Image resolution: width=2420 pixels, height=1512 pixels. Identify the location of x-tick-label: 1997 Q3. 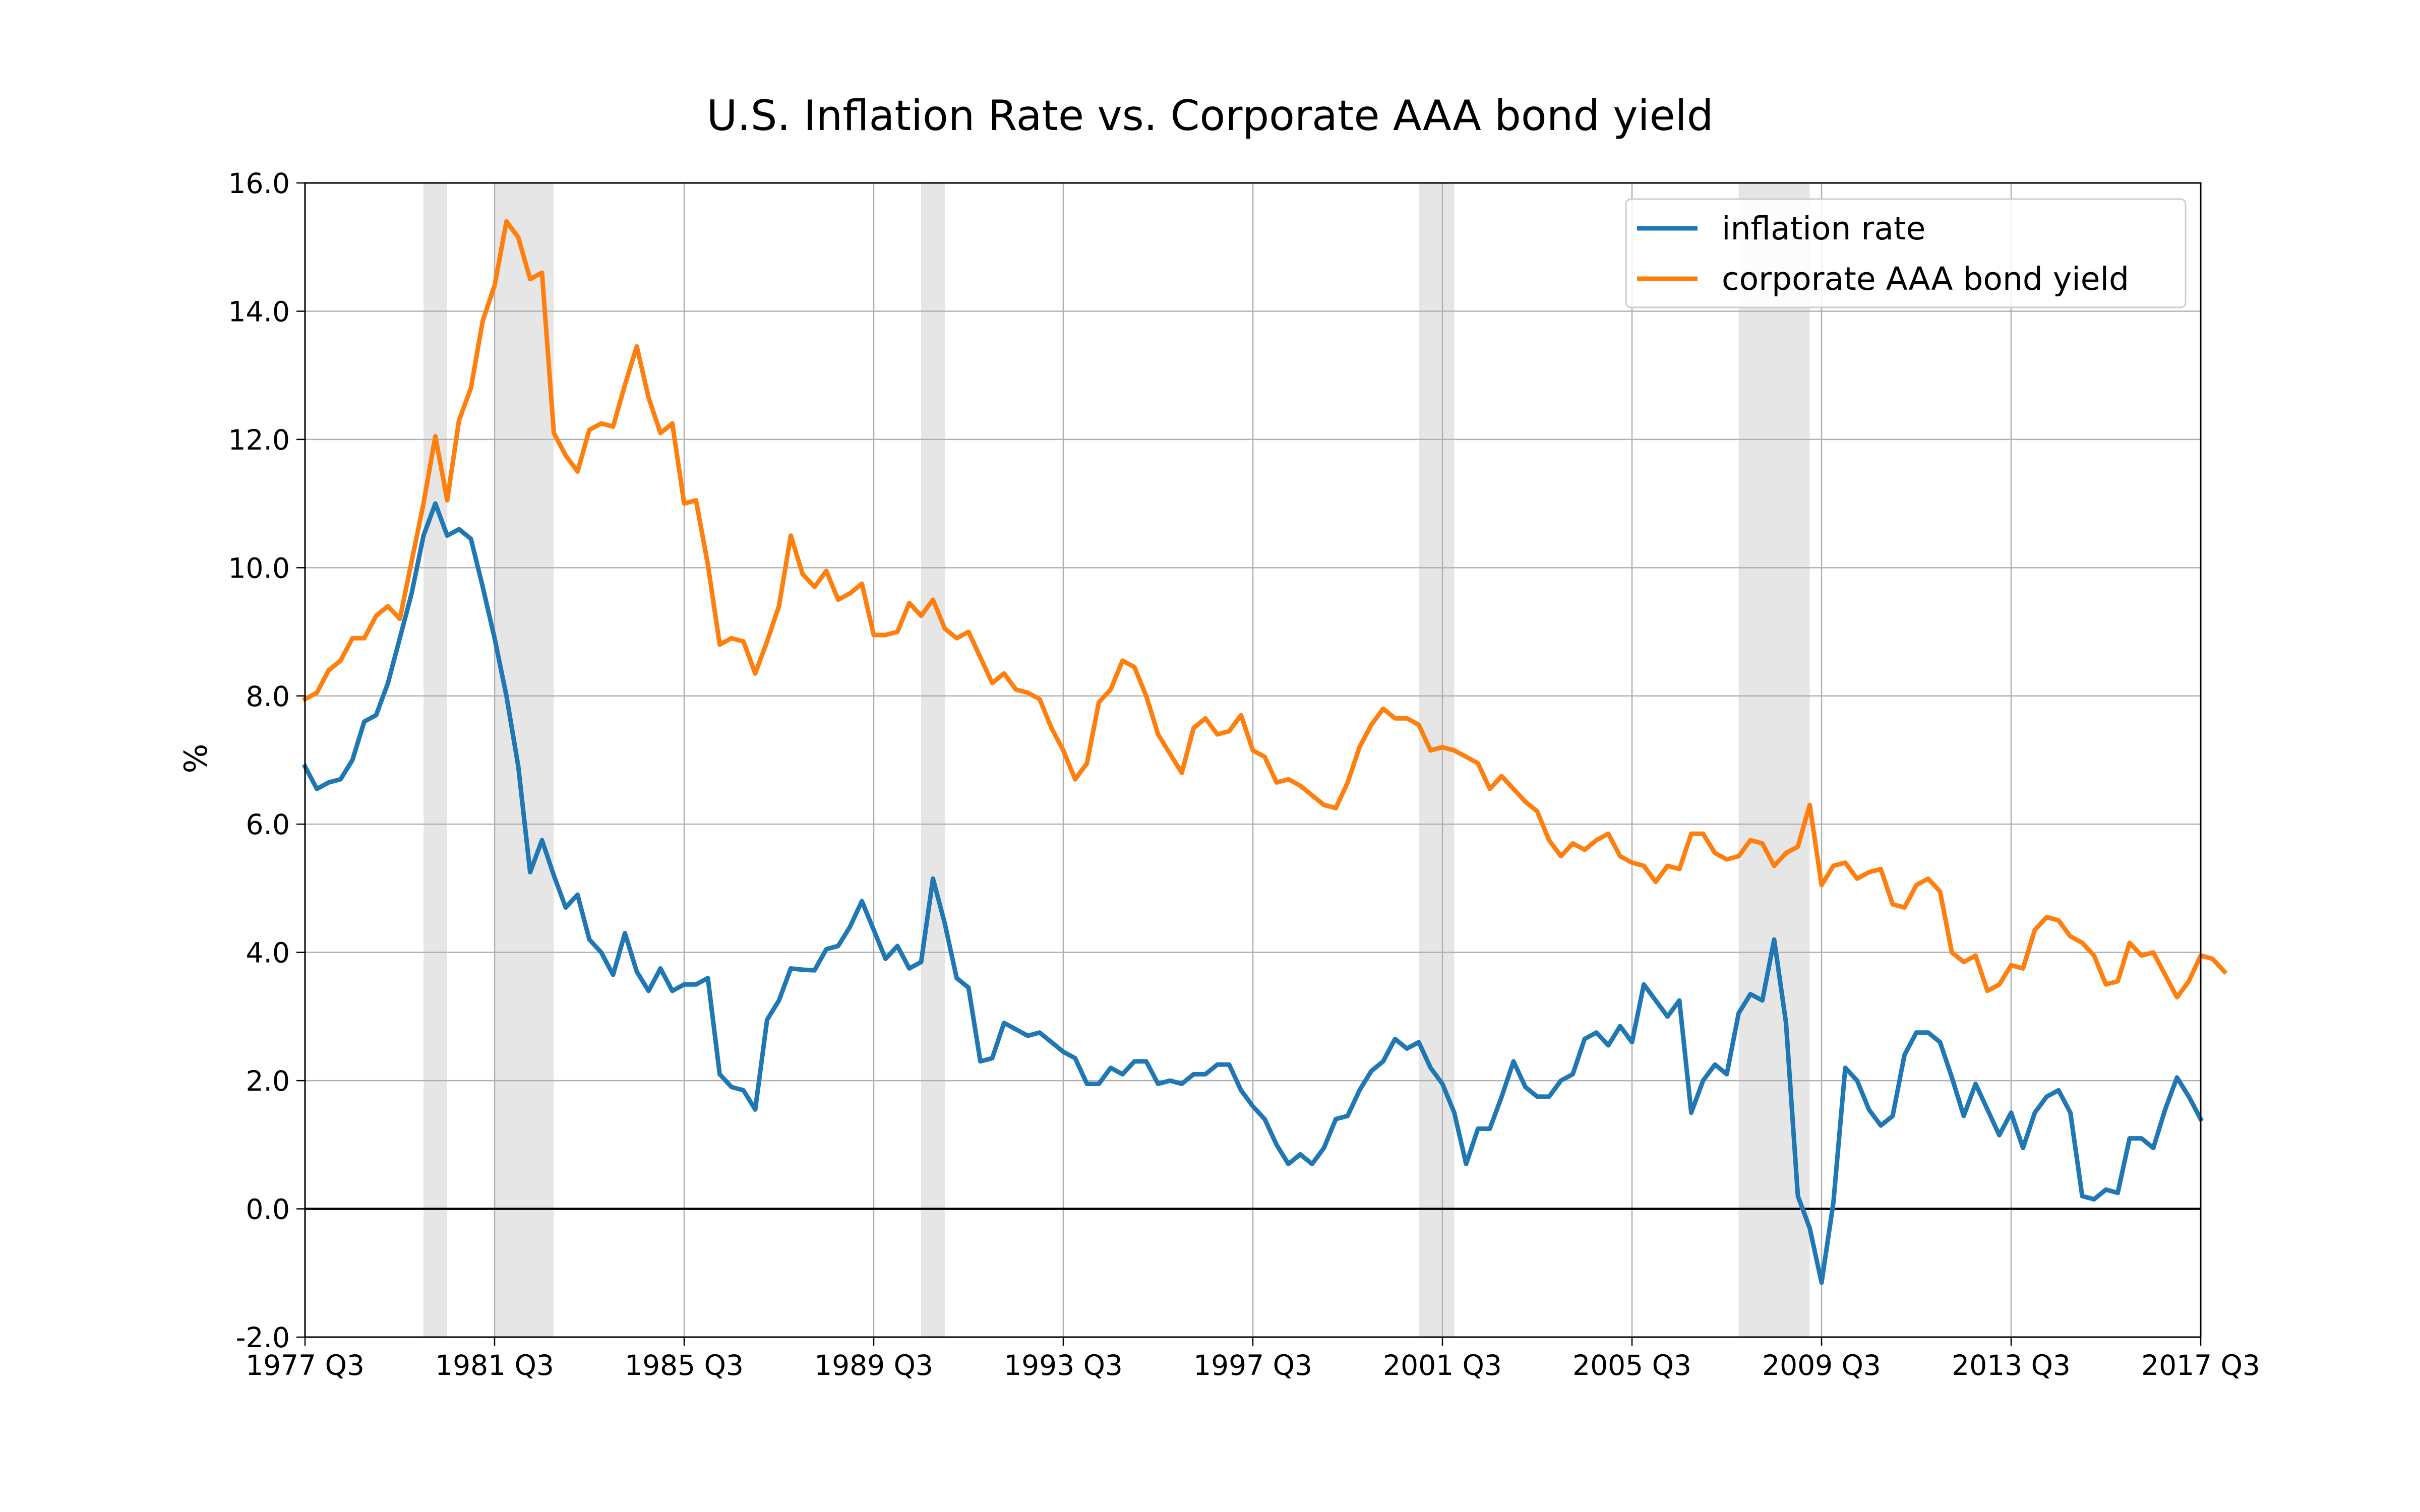
(1252, 1365).